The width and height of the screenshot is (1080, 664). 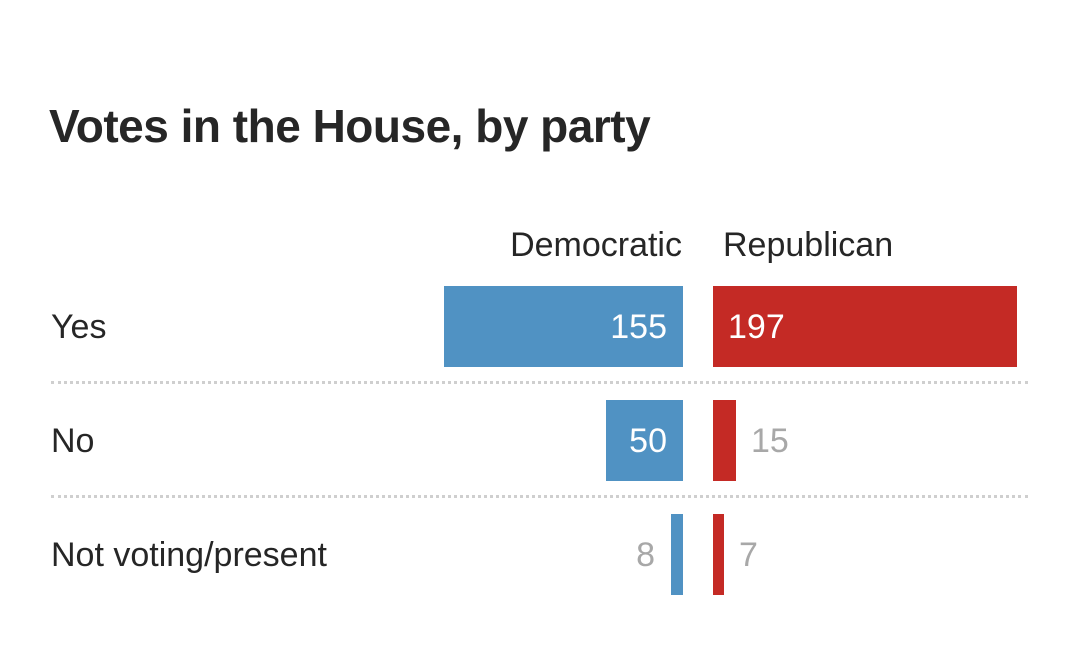 What do you see at coordinates (865, 326) in the screenshot?
I see `bar-republican-yes` at bounding box center [865, 326].